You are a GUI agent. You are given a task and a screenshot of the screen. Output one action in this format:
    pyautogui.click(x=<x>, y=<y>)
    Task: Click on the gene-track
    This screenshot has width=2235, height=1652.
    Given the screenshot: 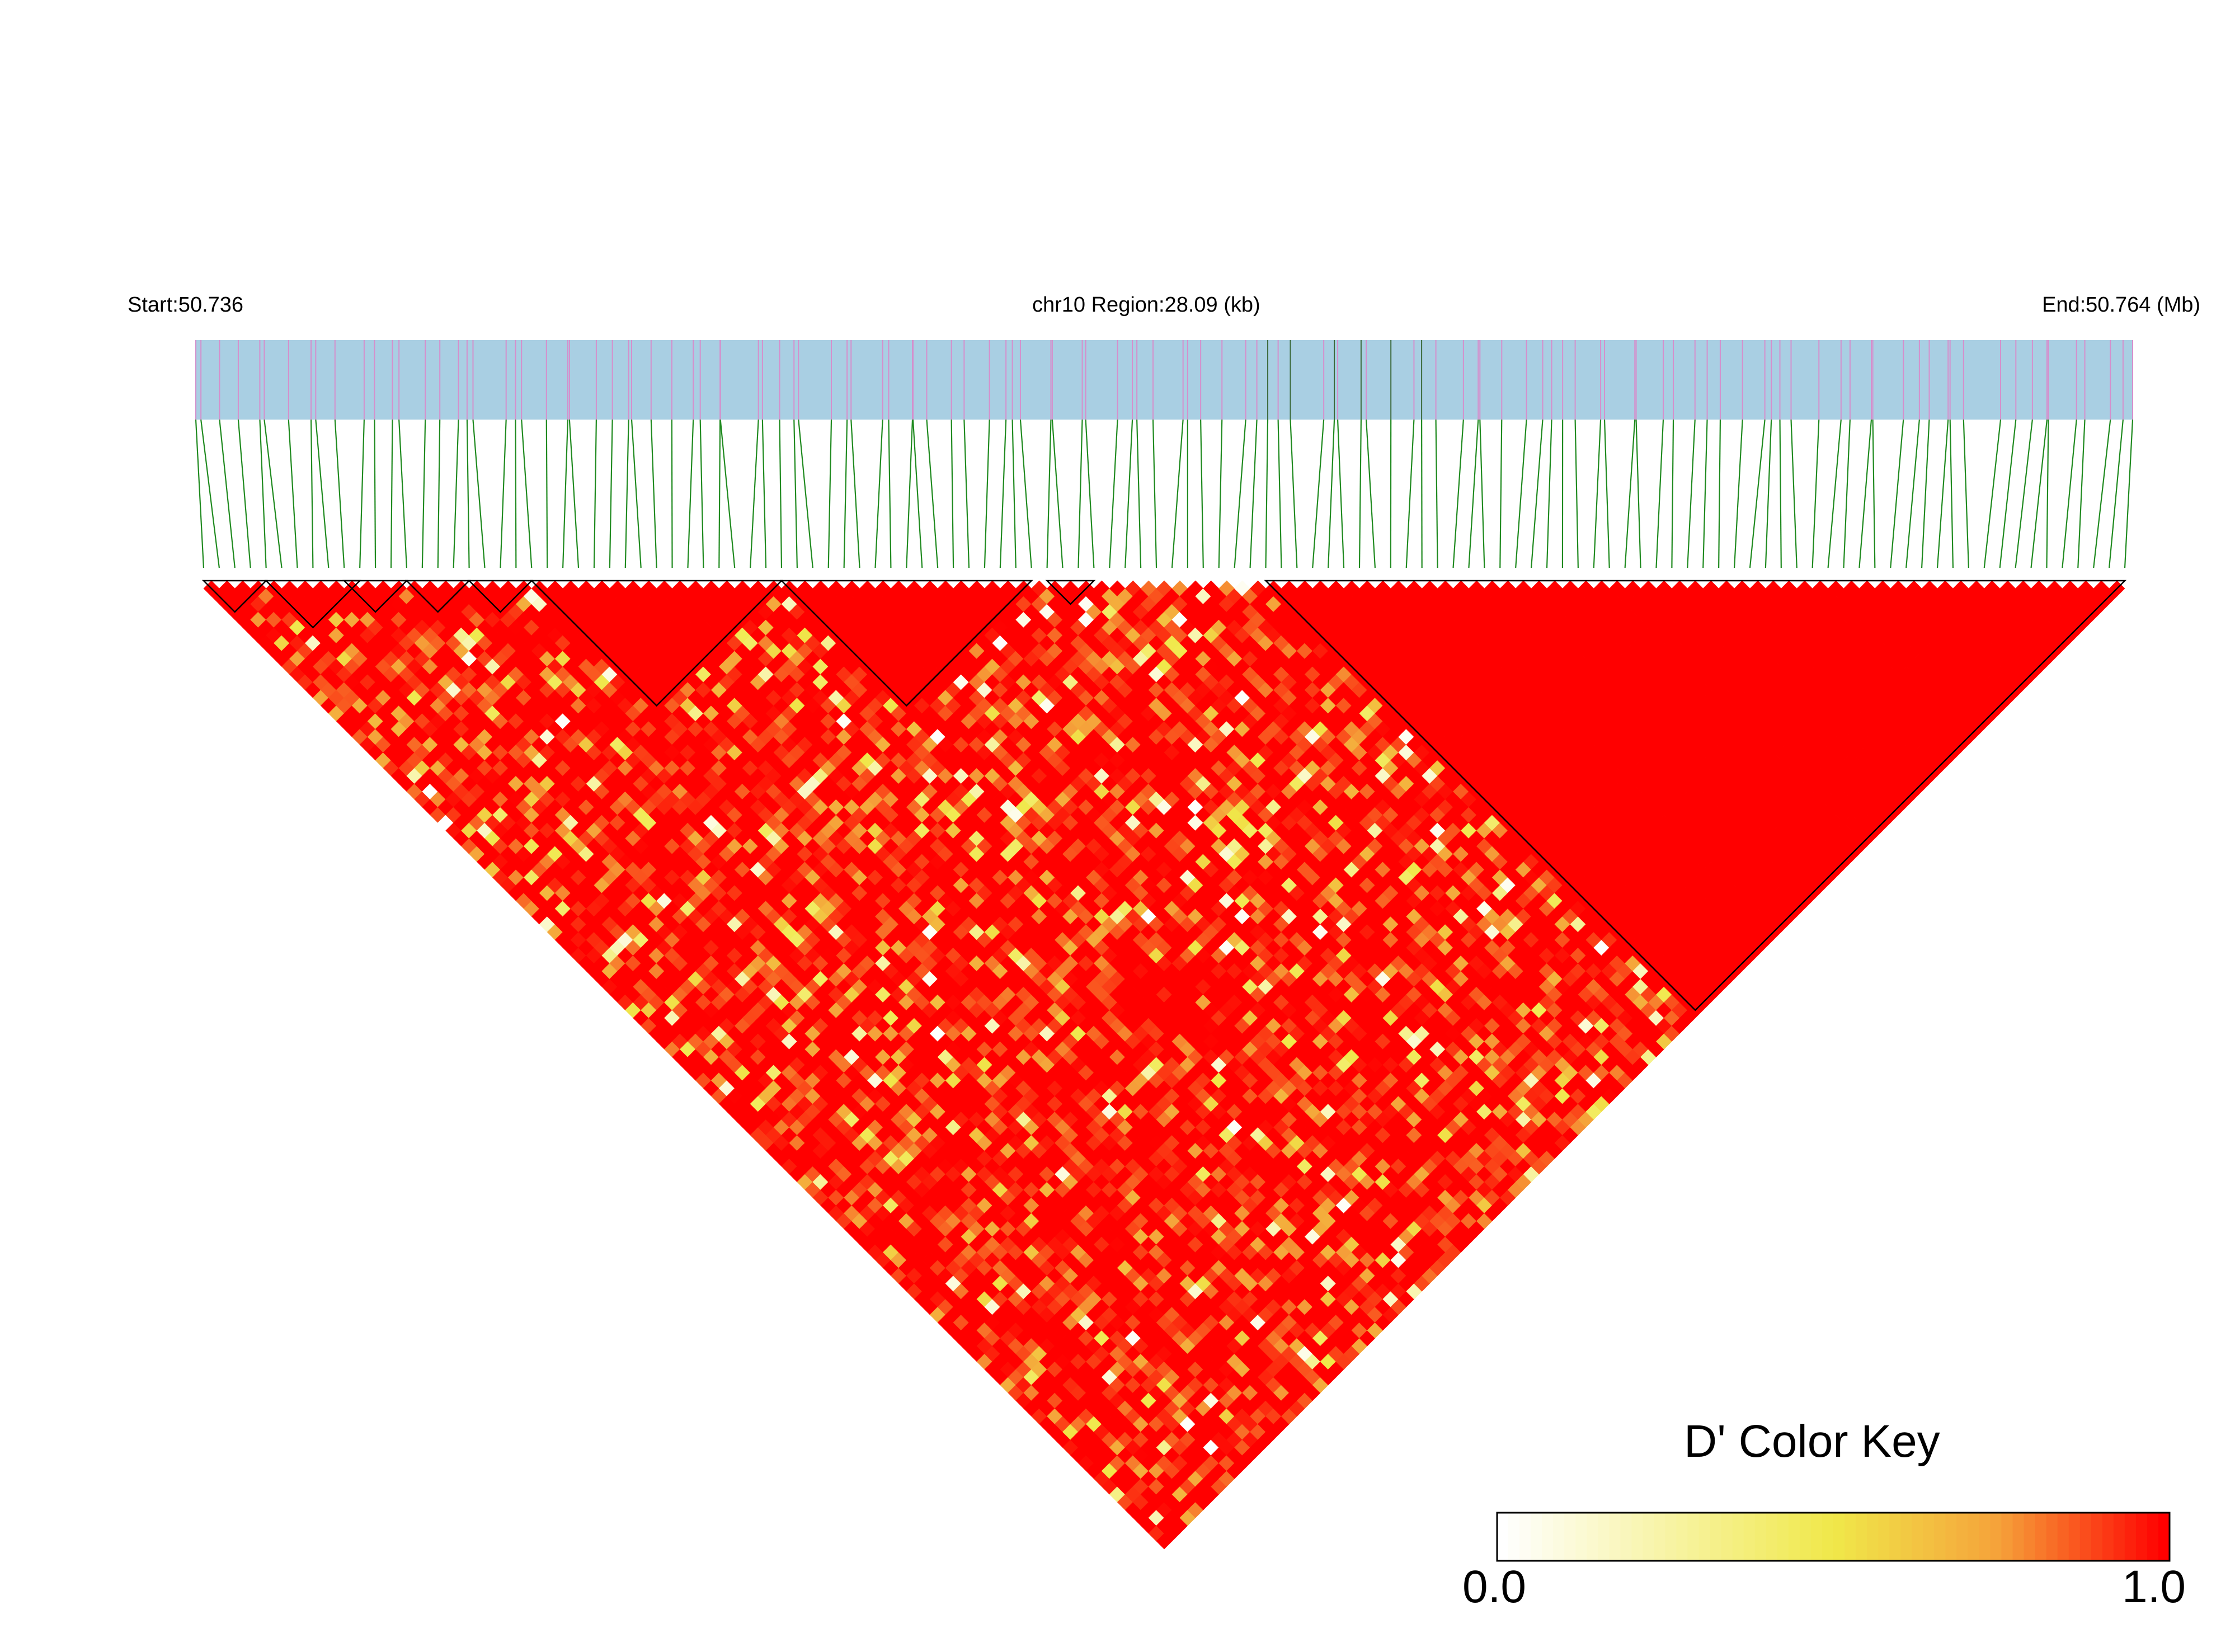 What is the action you would take?
    pyautogui.click(x=1164, y=380)
    